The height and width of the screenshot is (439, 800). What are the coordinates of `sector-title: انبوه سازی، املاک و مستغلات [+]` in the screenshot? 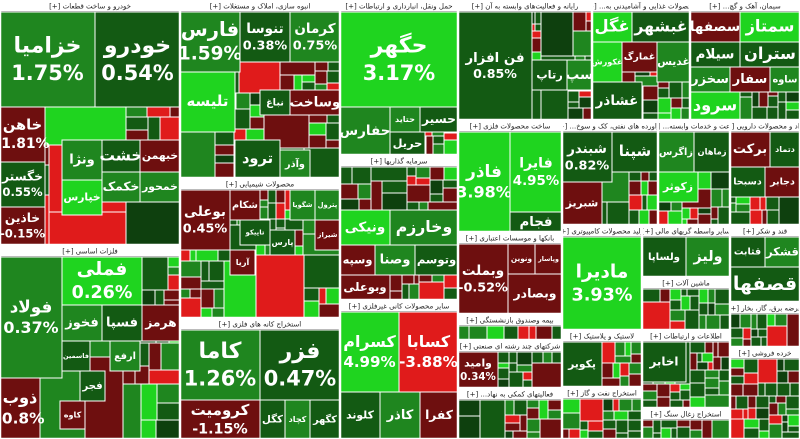 It's located at (260, 7).